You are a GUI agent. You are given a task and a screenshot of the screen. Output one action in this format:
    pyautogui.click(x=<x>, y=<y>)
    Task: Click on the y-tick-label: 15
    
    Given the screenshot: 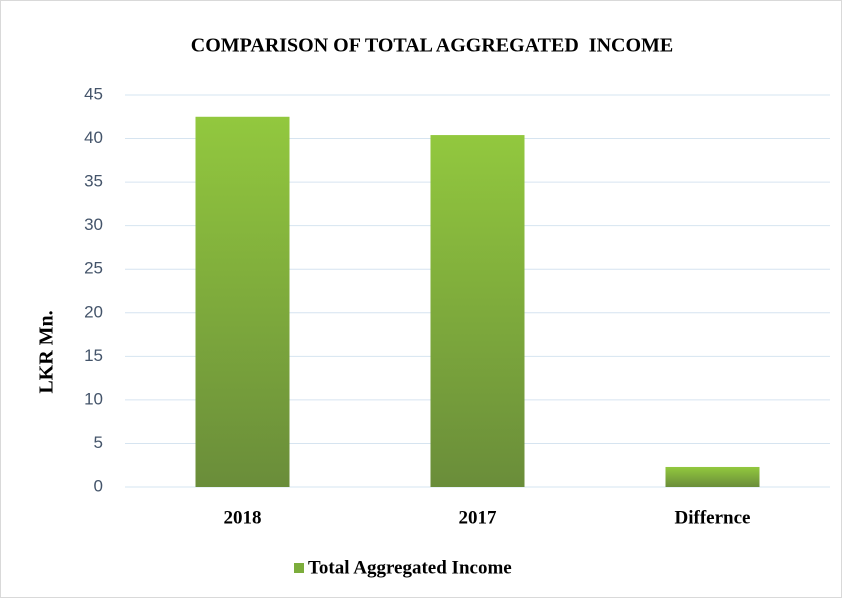 What is the action you would take?
    pyautogui.click(x=93, y=355)
    